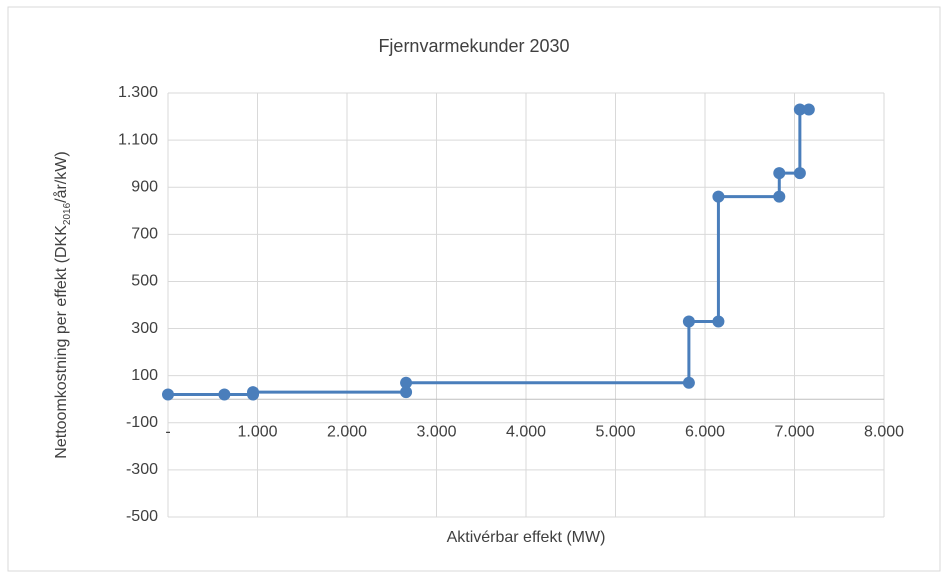  What do you see at coordinates (615, 431) in the screenshot?
I see `x-tick-label: 5.000` at bounding box center [615, 431].